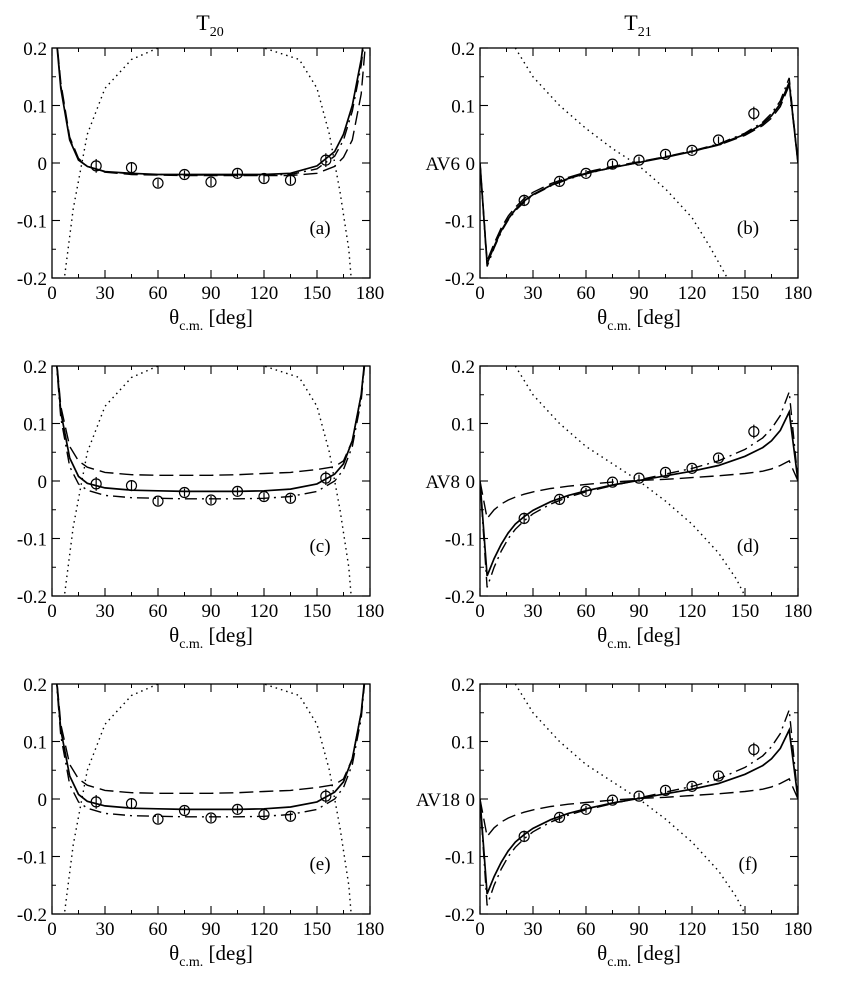 The height and width of the screenshot is (981, 846). I want to click on column-title-t21: T21, so click(637, 25).